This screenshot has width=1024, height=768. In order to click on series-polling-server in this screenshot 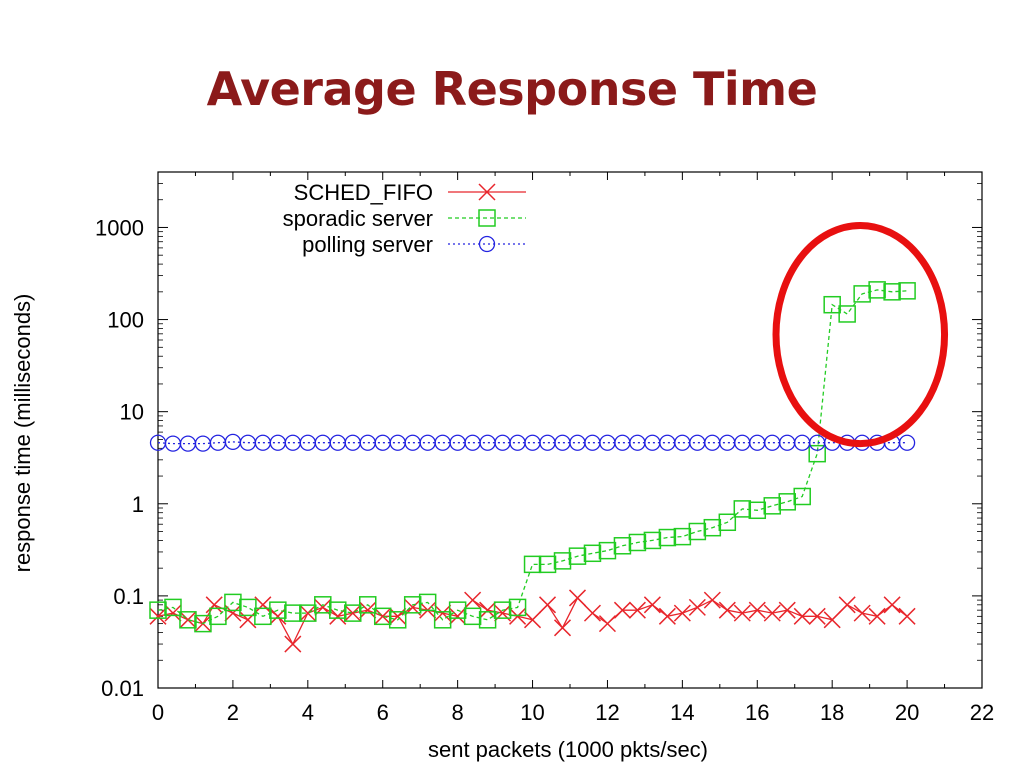, I will do `click(532, 442)`.